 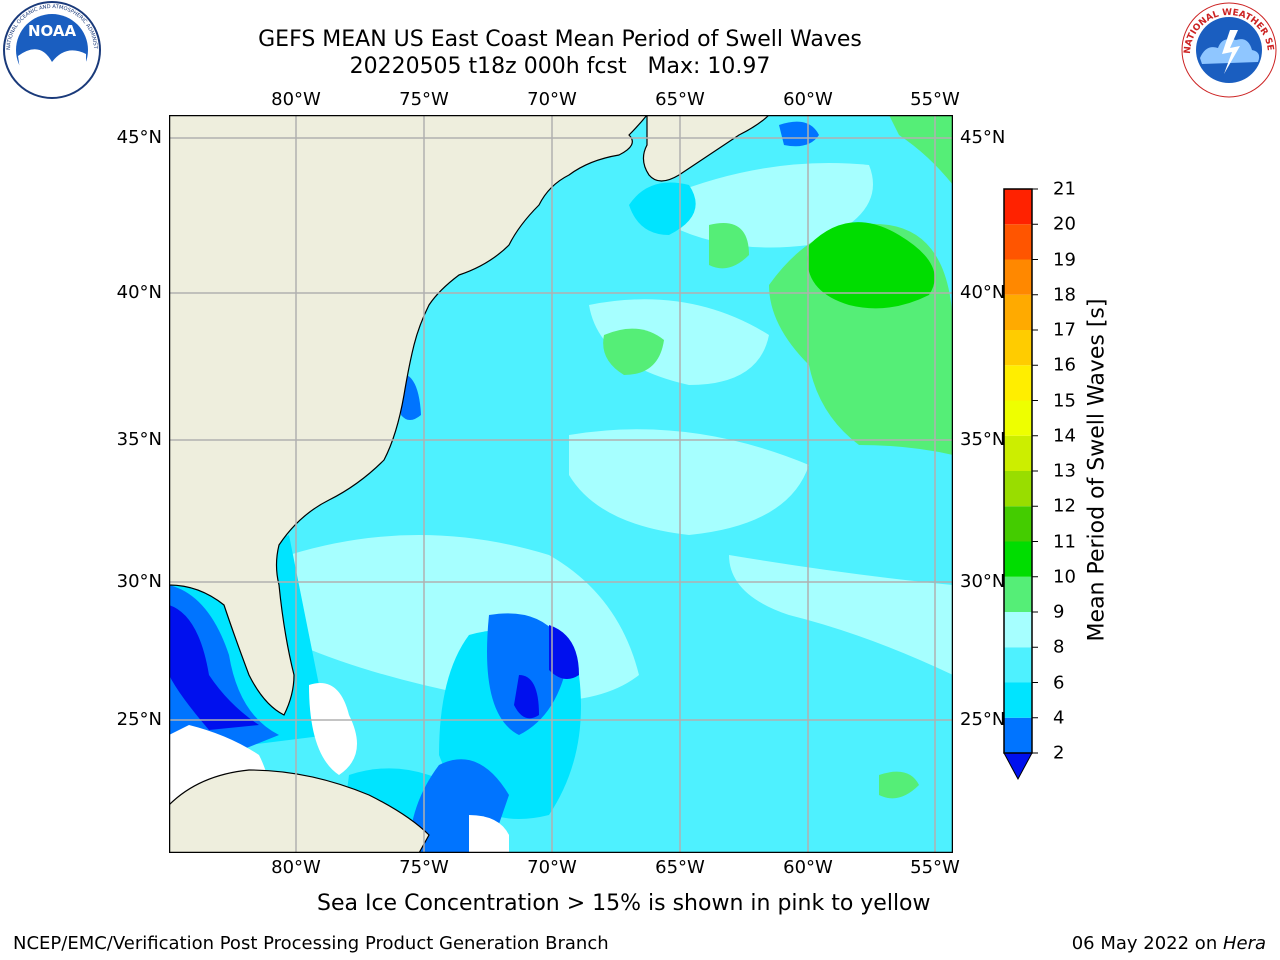 I want to click on noaa-logo-text: NOAA, so click(x=52, y=31).